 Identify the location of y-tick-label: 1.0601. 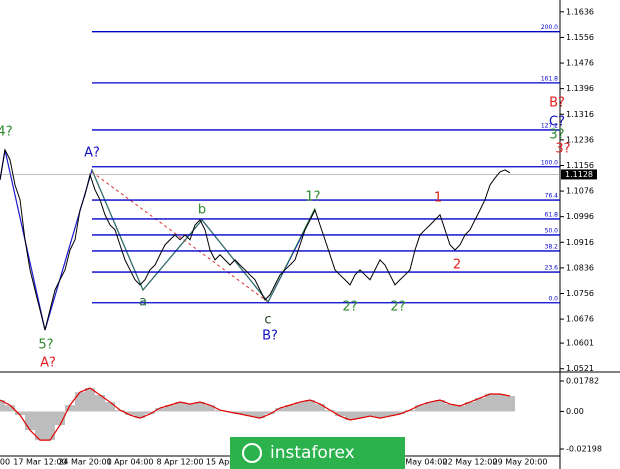
(580, 343).